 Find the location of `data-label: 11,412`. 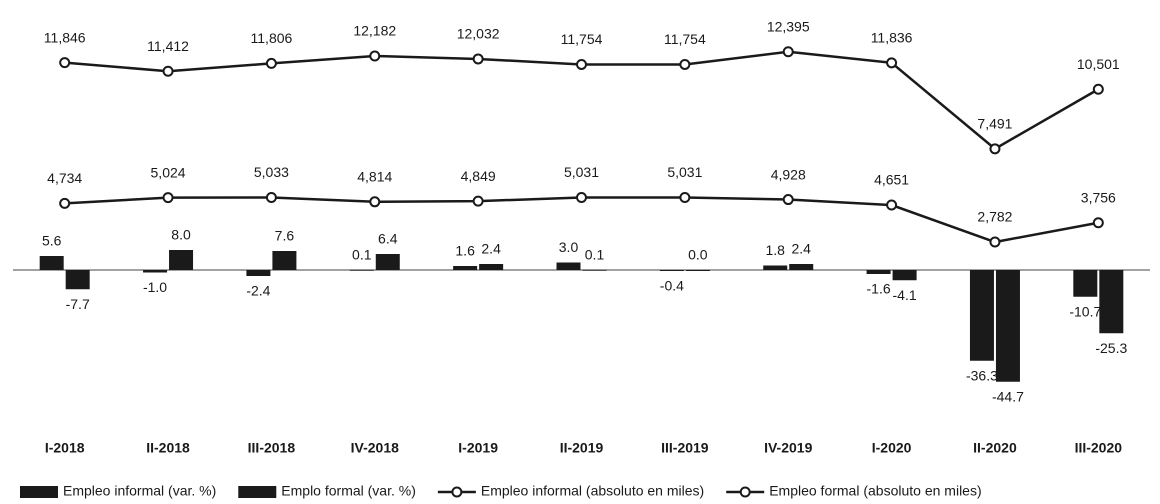

data-label: 11,412 is located at coordinates (168, 46).